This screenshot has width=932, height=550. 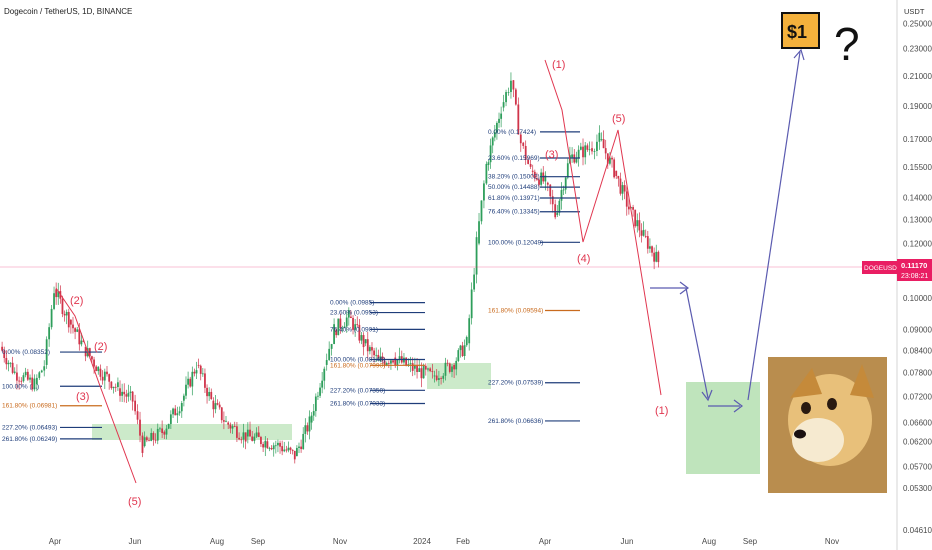 I want to click on x-tick-label-6: Feb, so click(x=463, y=541).